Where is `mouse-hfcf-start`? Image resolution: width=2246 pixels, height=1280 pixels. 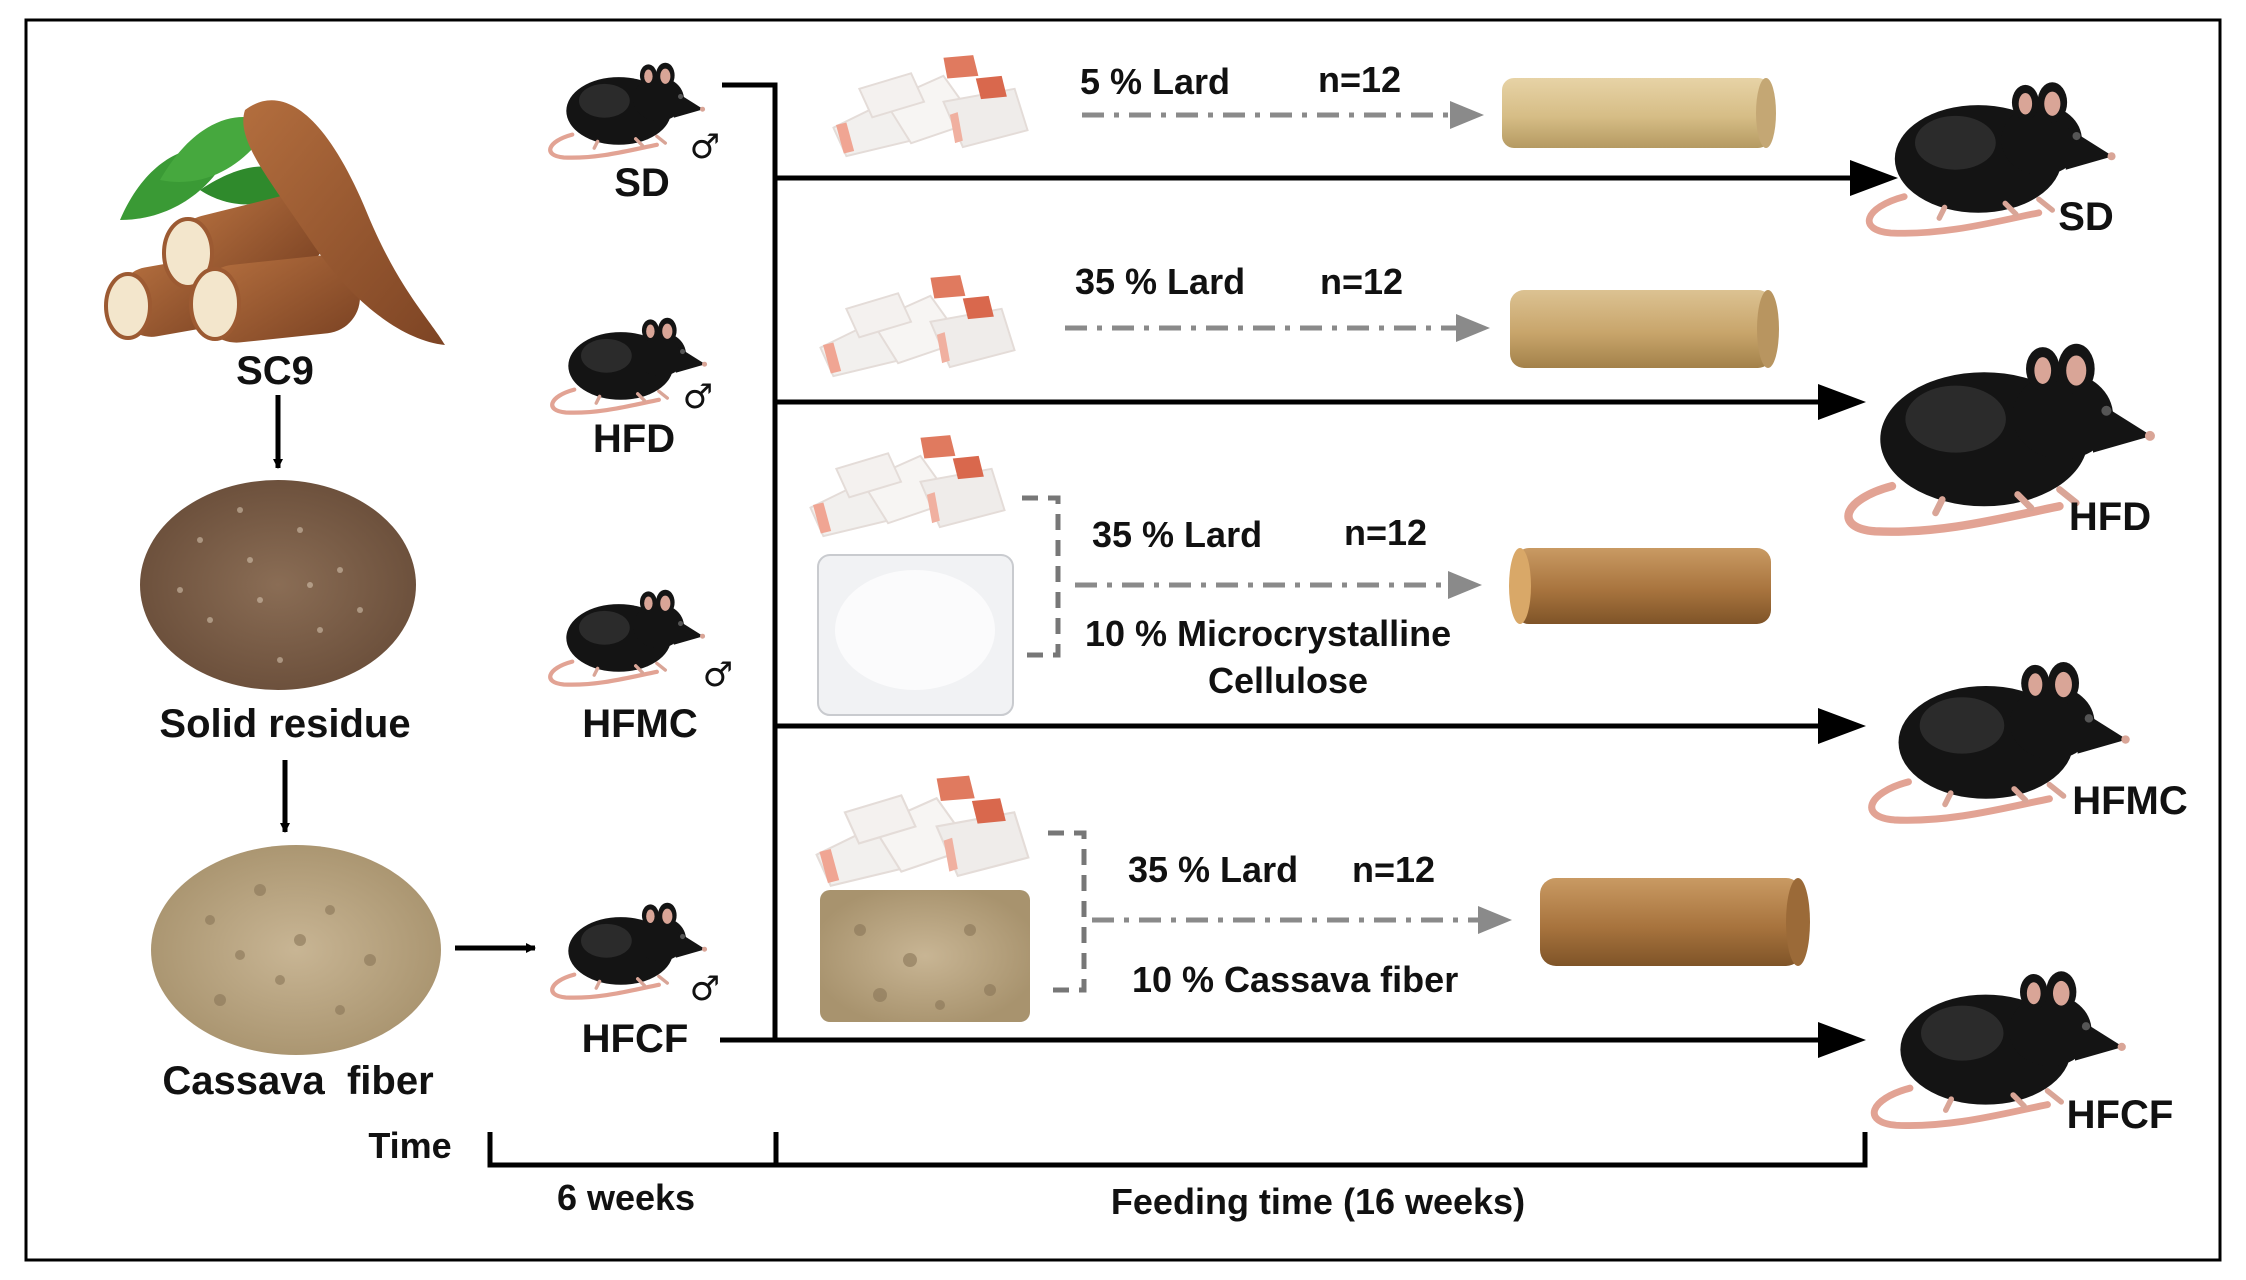 mouse-hfcf-start is located at coordinates (629, 950).